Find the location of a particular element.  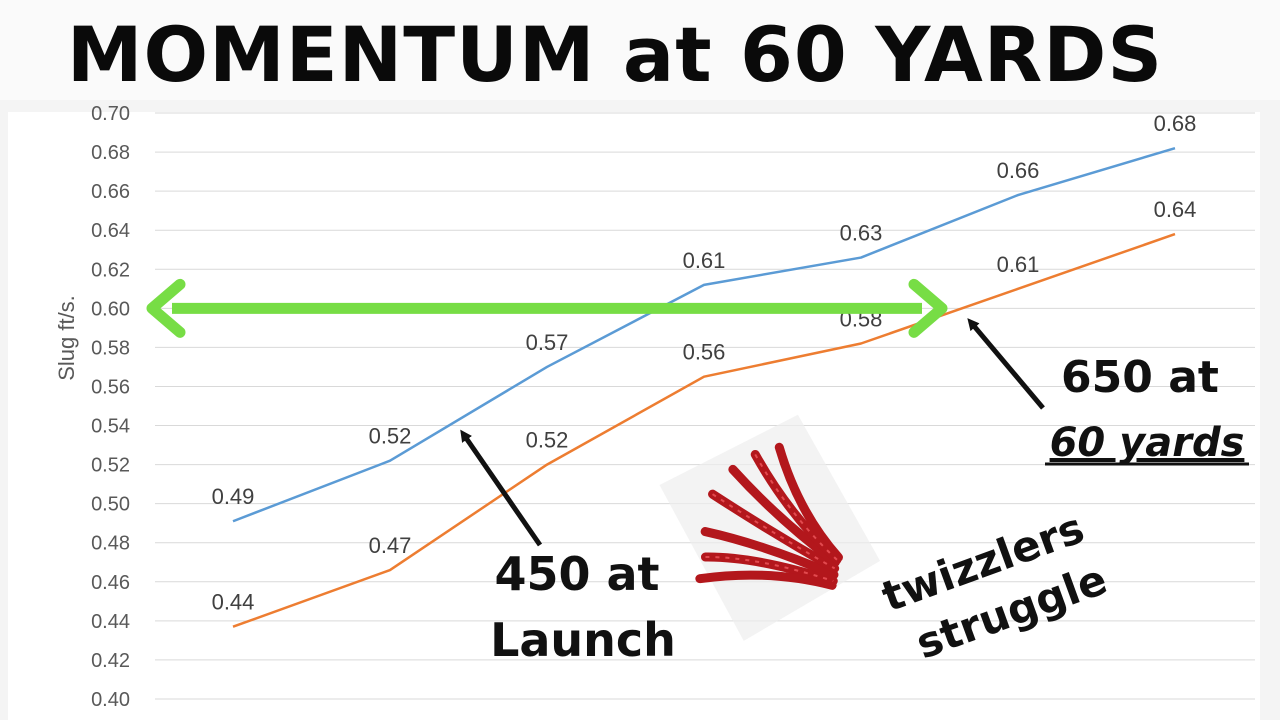

data-label: 0.56 is located at coordinates (704, 352).